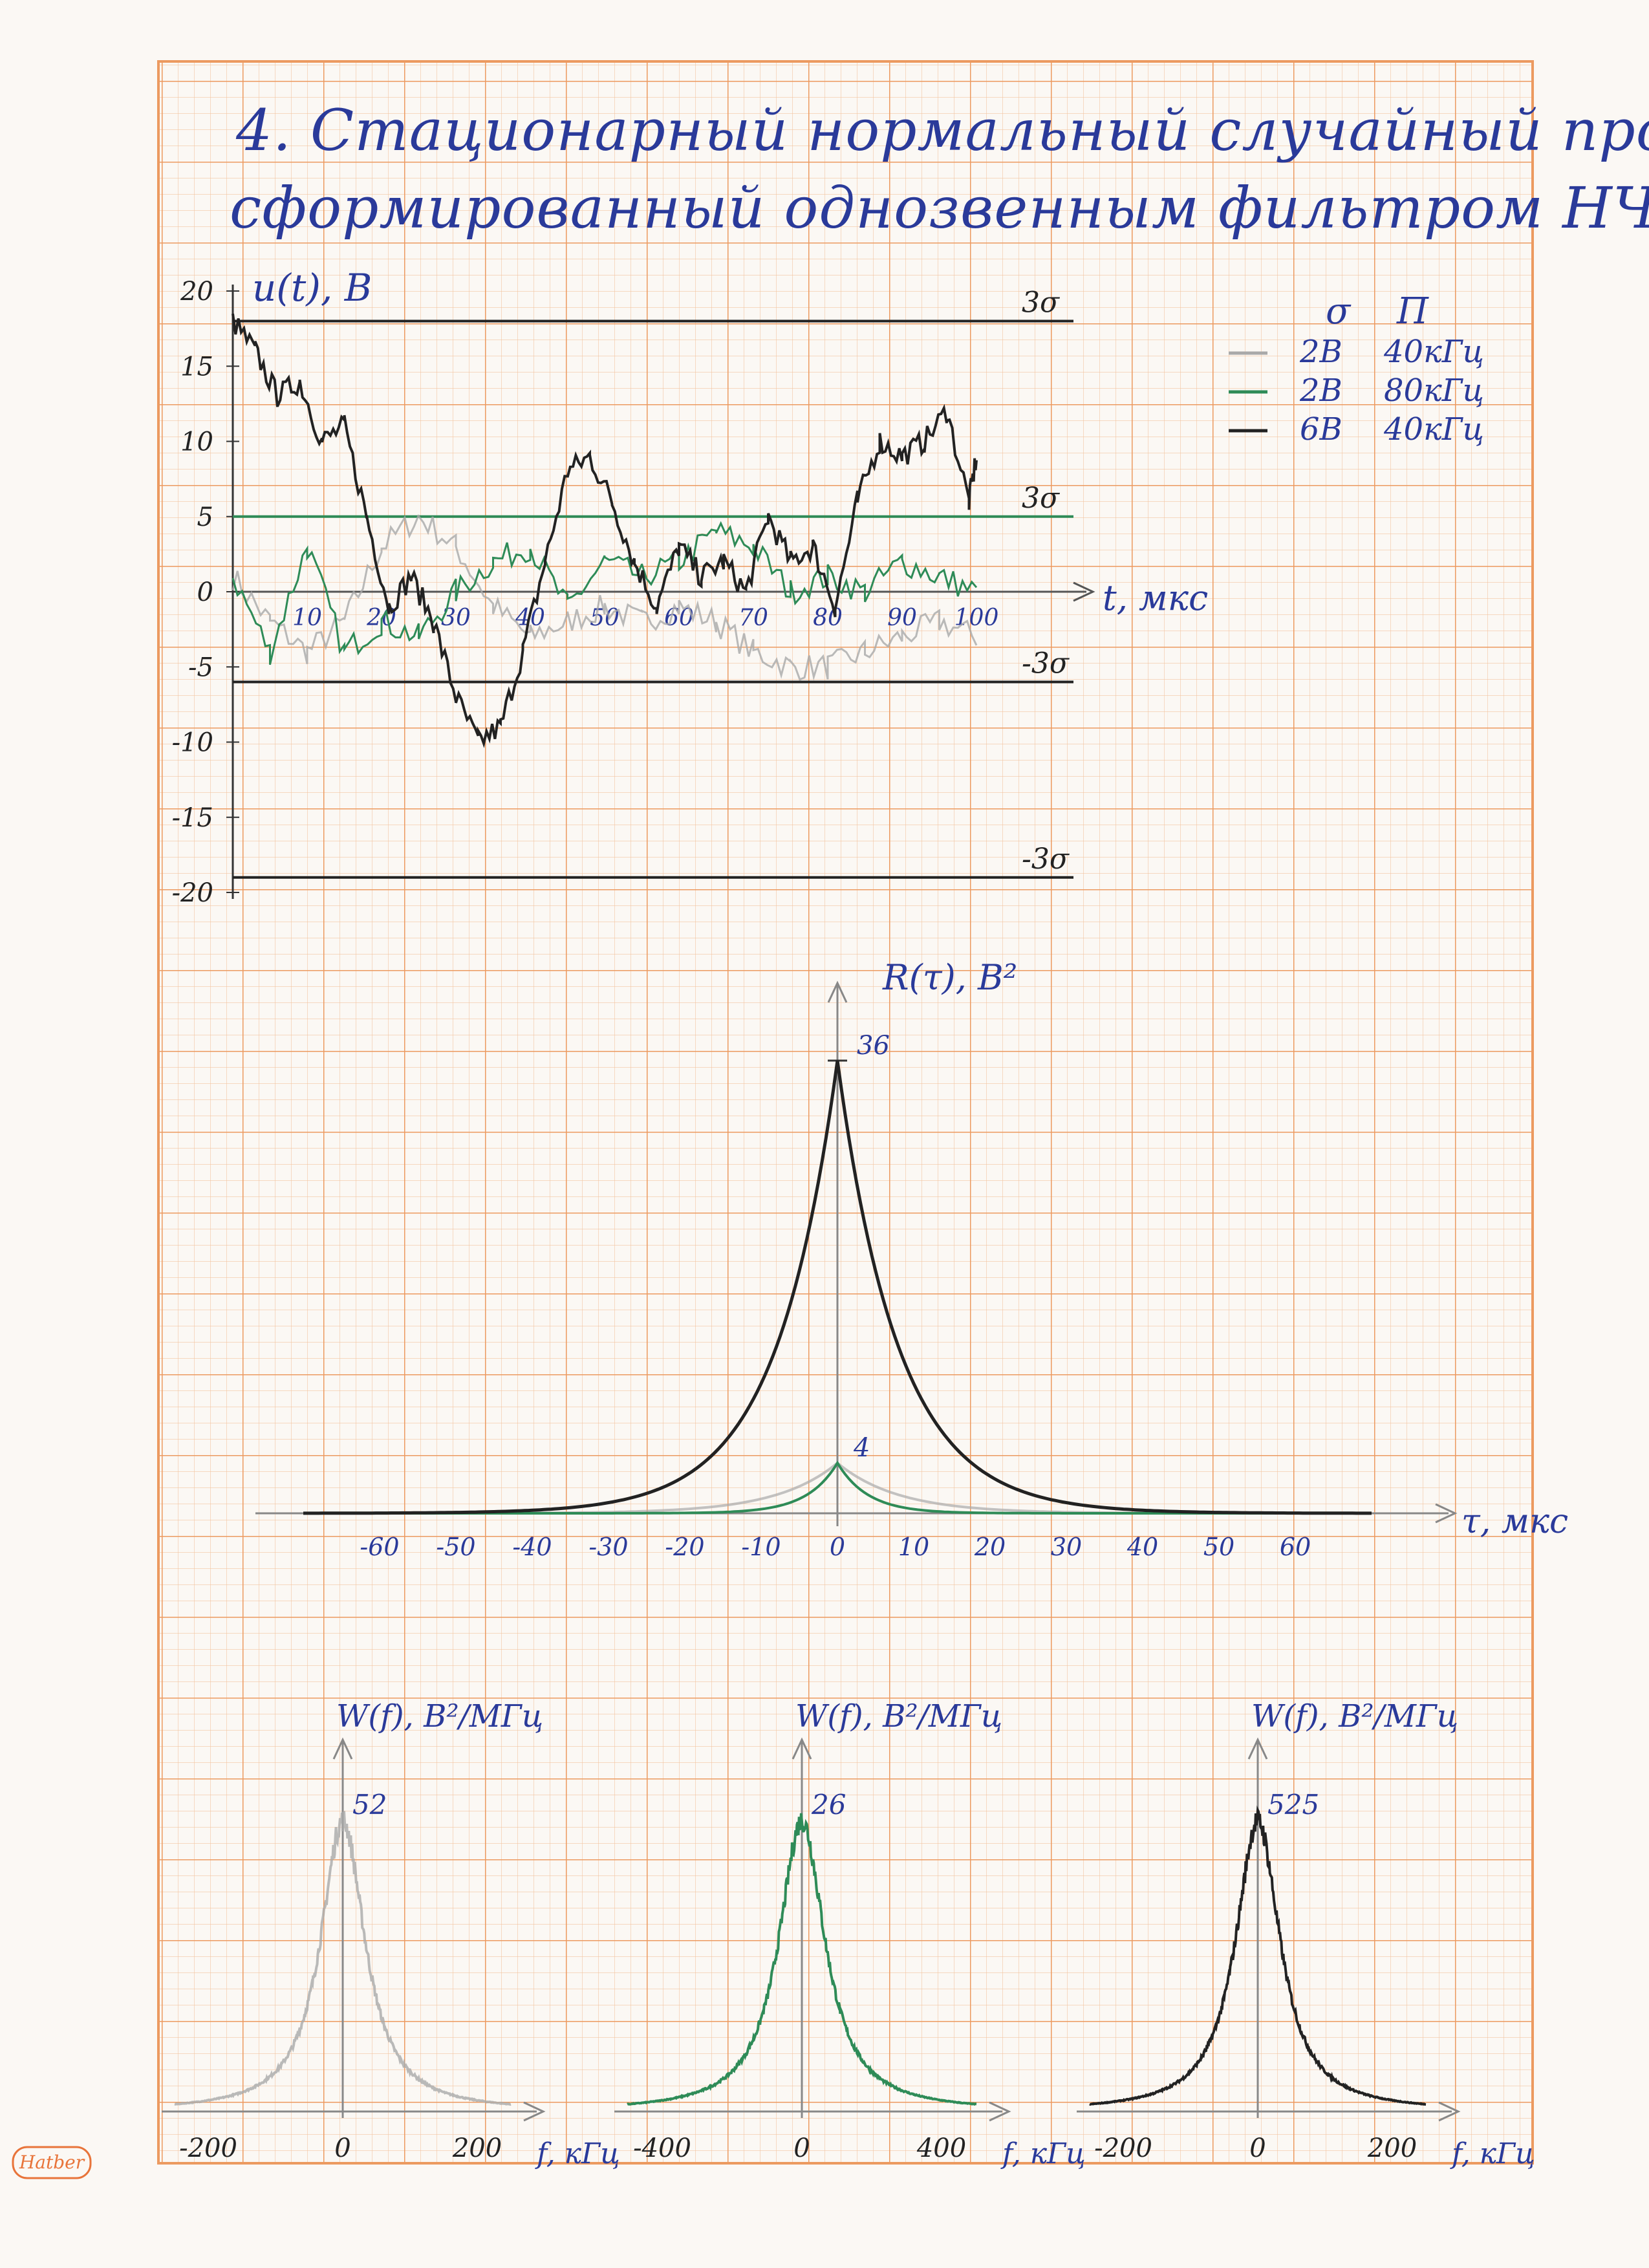  Describe the element at coordinates (200, 667) in the screenshot. I see `y-tick-label: -5` at that location.